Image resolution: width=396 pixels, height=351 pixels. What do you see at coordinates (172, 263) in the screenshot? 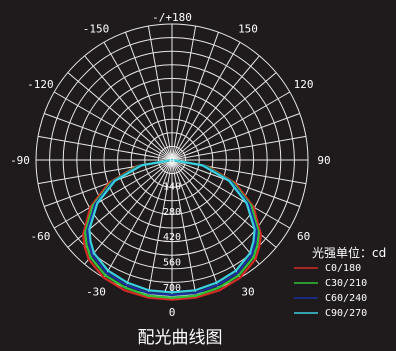
I see `radial-tick-label: 560` at bounding box center [172, 263].